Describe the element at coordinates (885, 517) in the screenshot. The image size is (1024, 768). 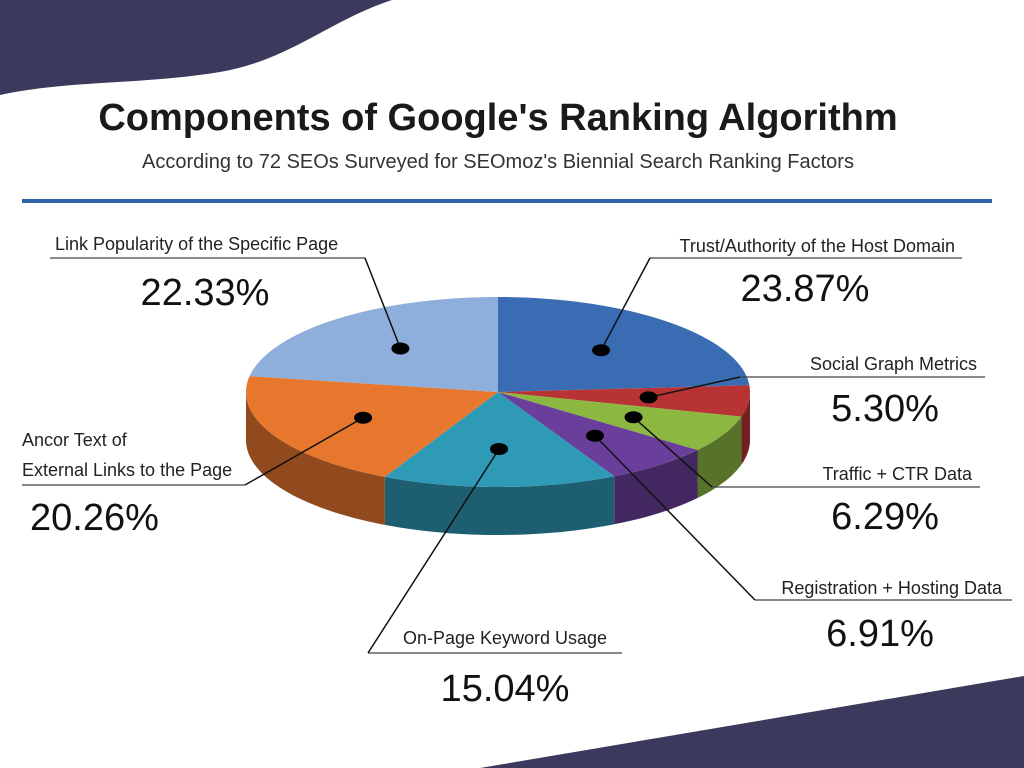
I see `value-label: 6.29%` at that location.